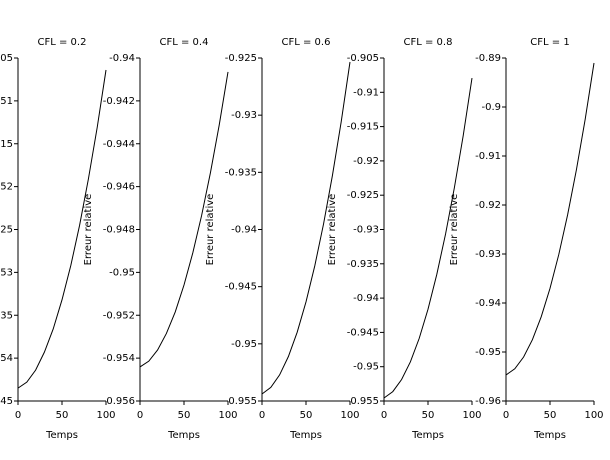 The image size is (610, 460). Describe the element at coordinates (428, 42) in the screenshot. I see `panel-title: CFL = 0.8` at that location.